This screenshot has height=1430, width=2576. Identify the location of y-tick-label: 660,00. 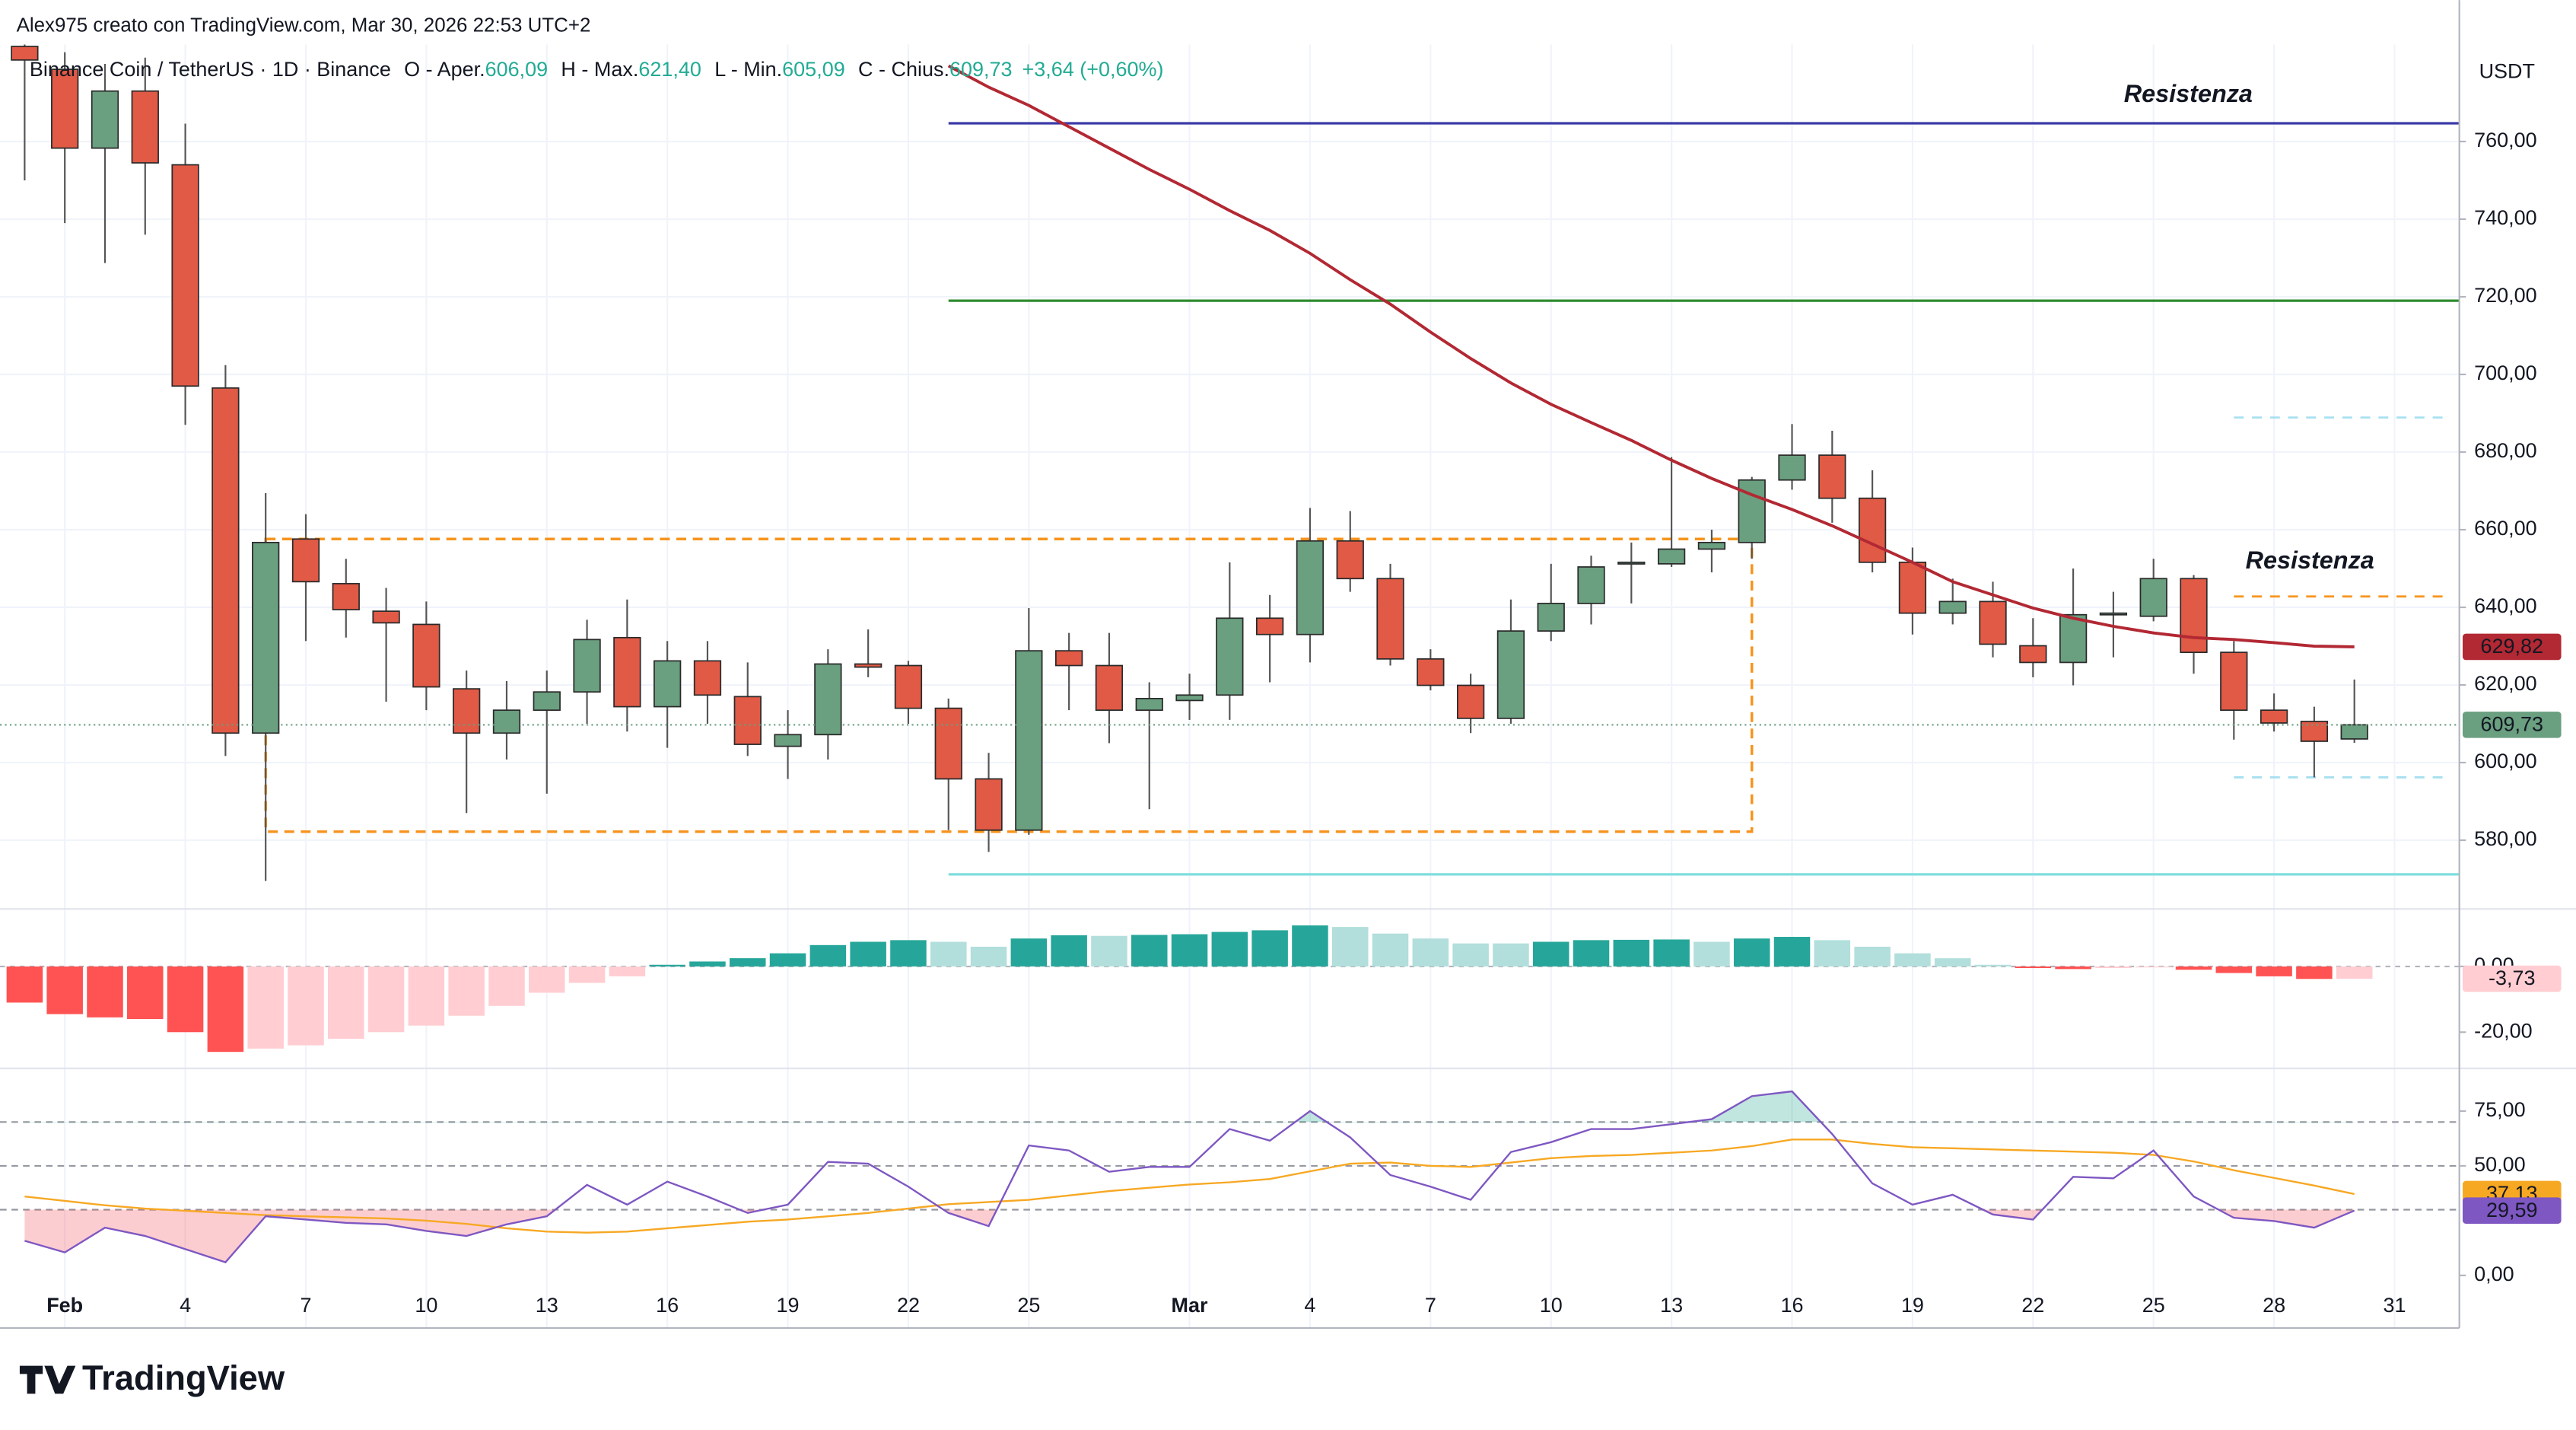
(2505, 528).